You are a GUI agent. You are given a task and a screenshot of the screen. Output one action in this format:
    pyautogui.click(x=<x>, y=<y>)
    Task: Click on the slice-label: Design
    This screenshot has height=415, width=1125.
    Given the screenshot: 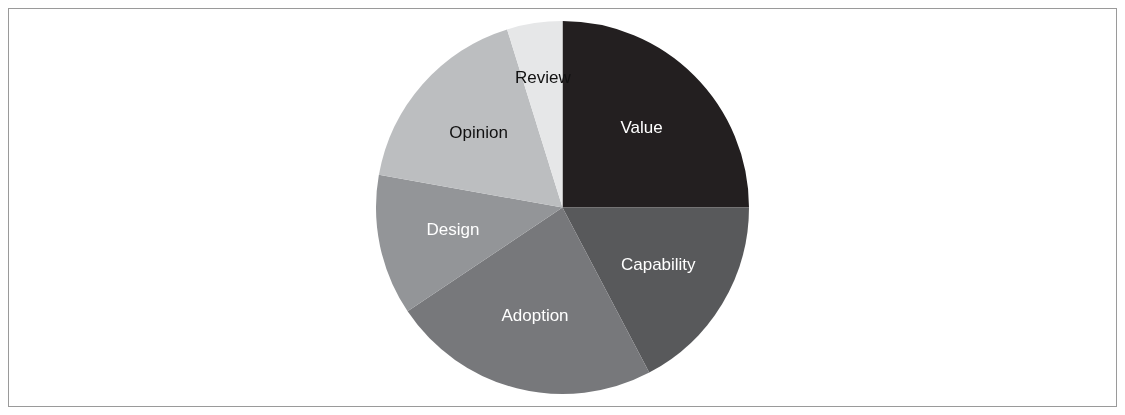 What is the action you would take?
    pyautogui.click(x=453, y=230)
    